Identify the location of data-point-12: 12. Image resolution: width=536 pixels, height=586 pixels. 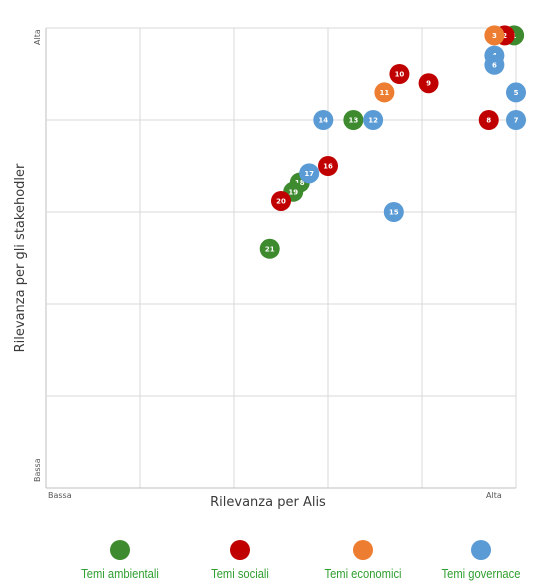
(373, 120).